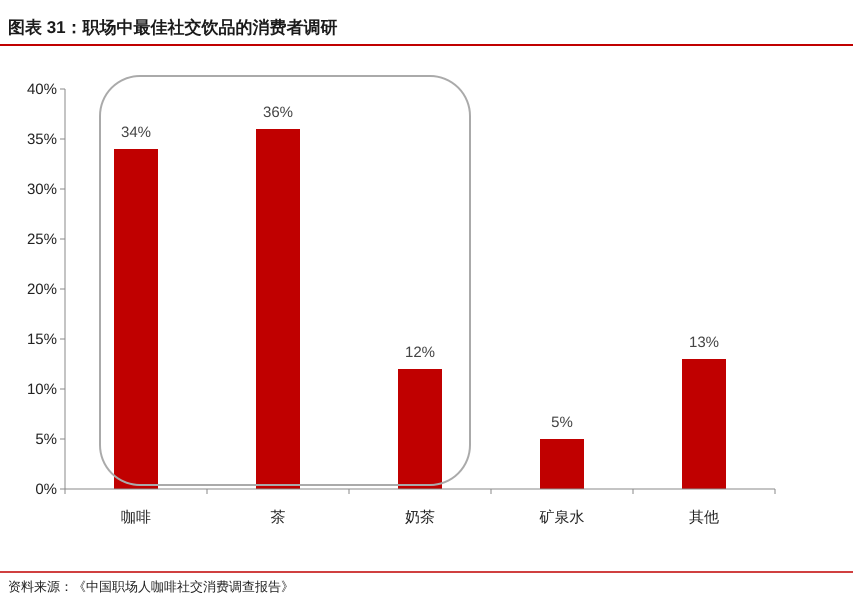 The image size is (853, 602). Describe the element at coordinates (41, 339) in the screenshot. I see `y-tick-label: 15%` at that location.